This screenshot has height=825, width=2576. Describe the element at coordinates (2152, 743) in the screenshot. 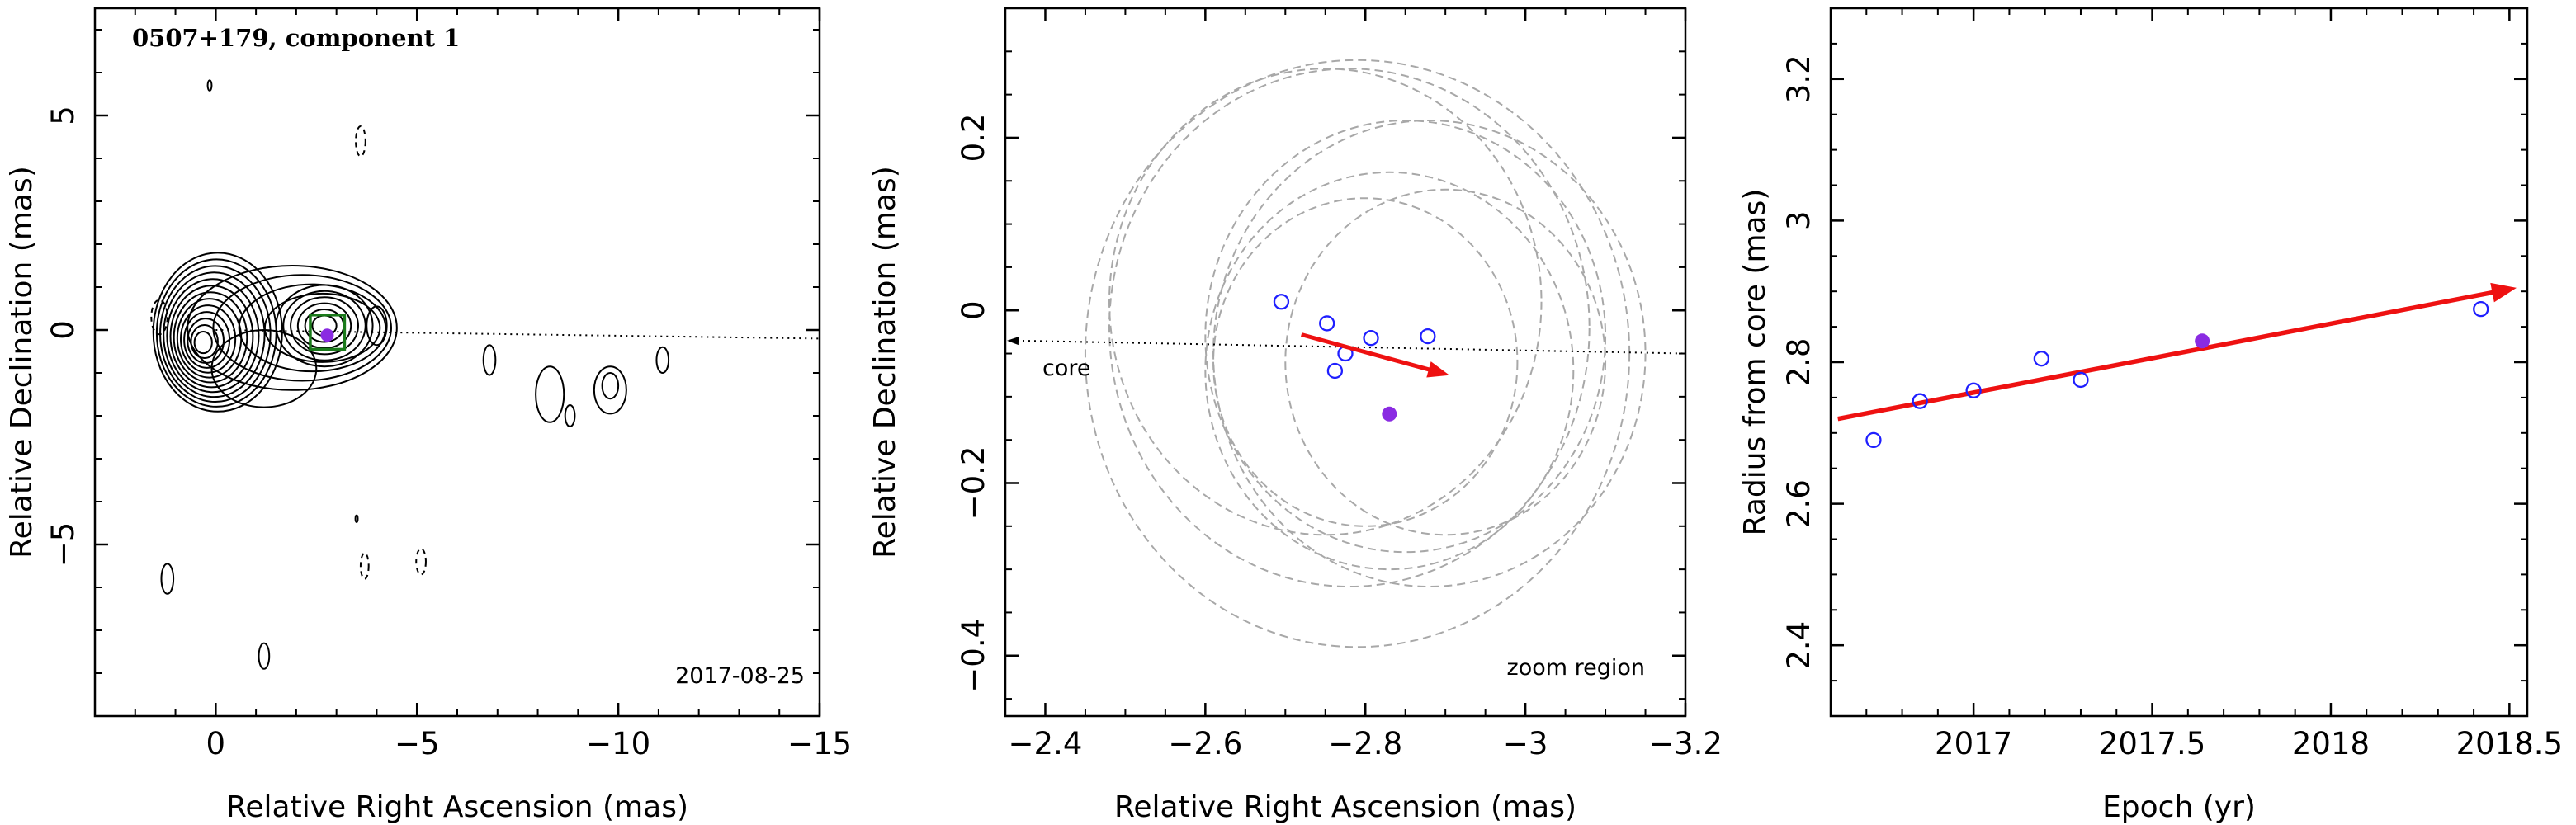

I see `x-tick-label: 2017.5` at that location.